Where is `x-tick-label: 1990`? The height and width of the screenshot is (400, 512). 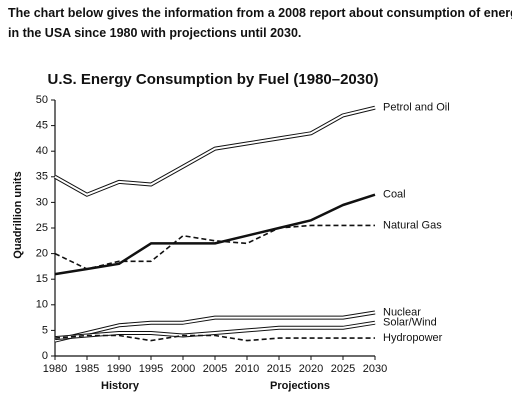
x-tick-label: 1990 is located at coordinates (119, 369).